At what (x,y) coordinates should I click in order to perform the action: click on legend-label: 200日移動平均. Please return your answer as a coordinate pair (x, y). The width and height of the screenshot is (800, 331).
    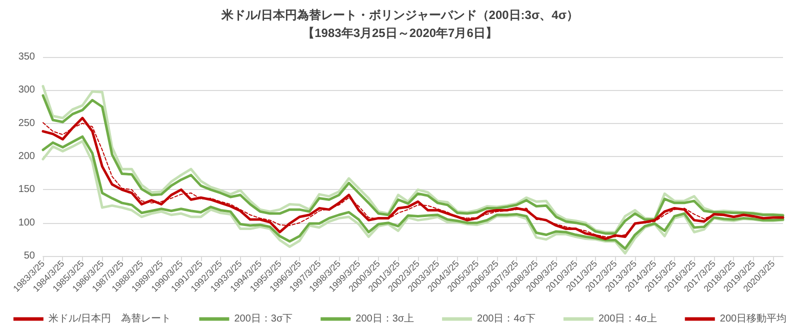
    Looking at the image, I should click on (753, 318).